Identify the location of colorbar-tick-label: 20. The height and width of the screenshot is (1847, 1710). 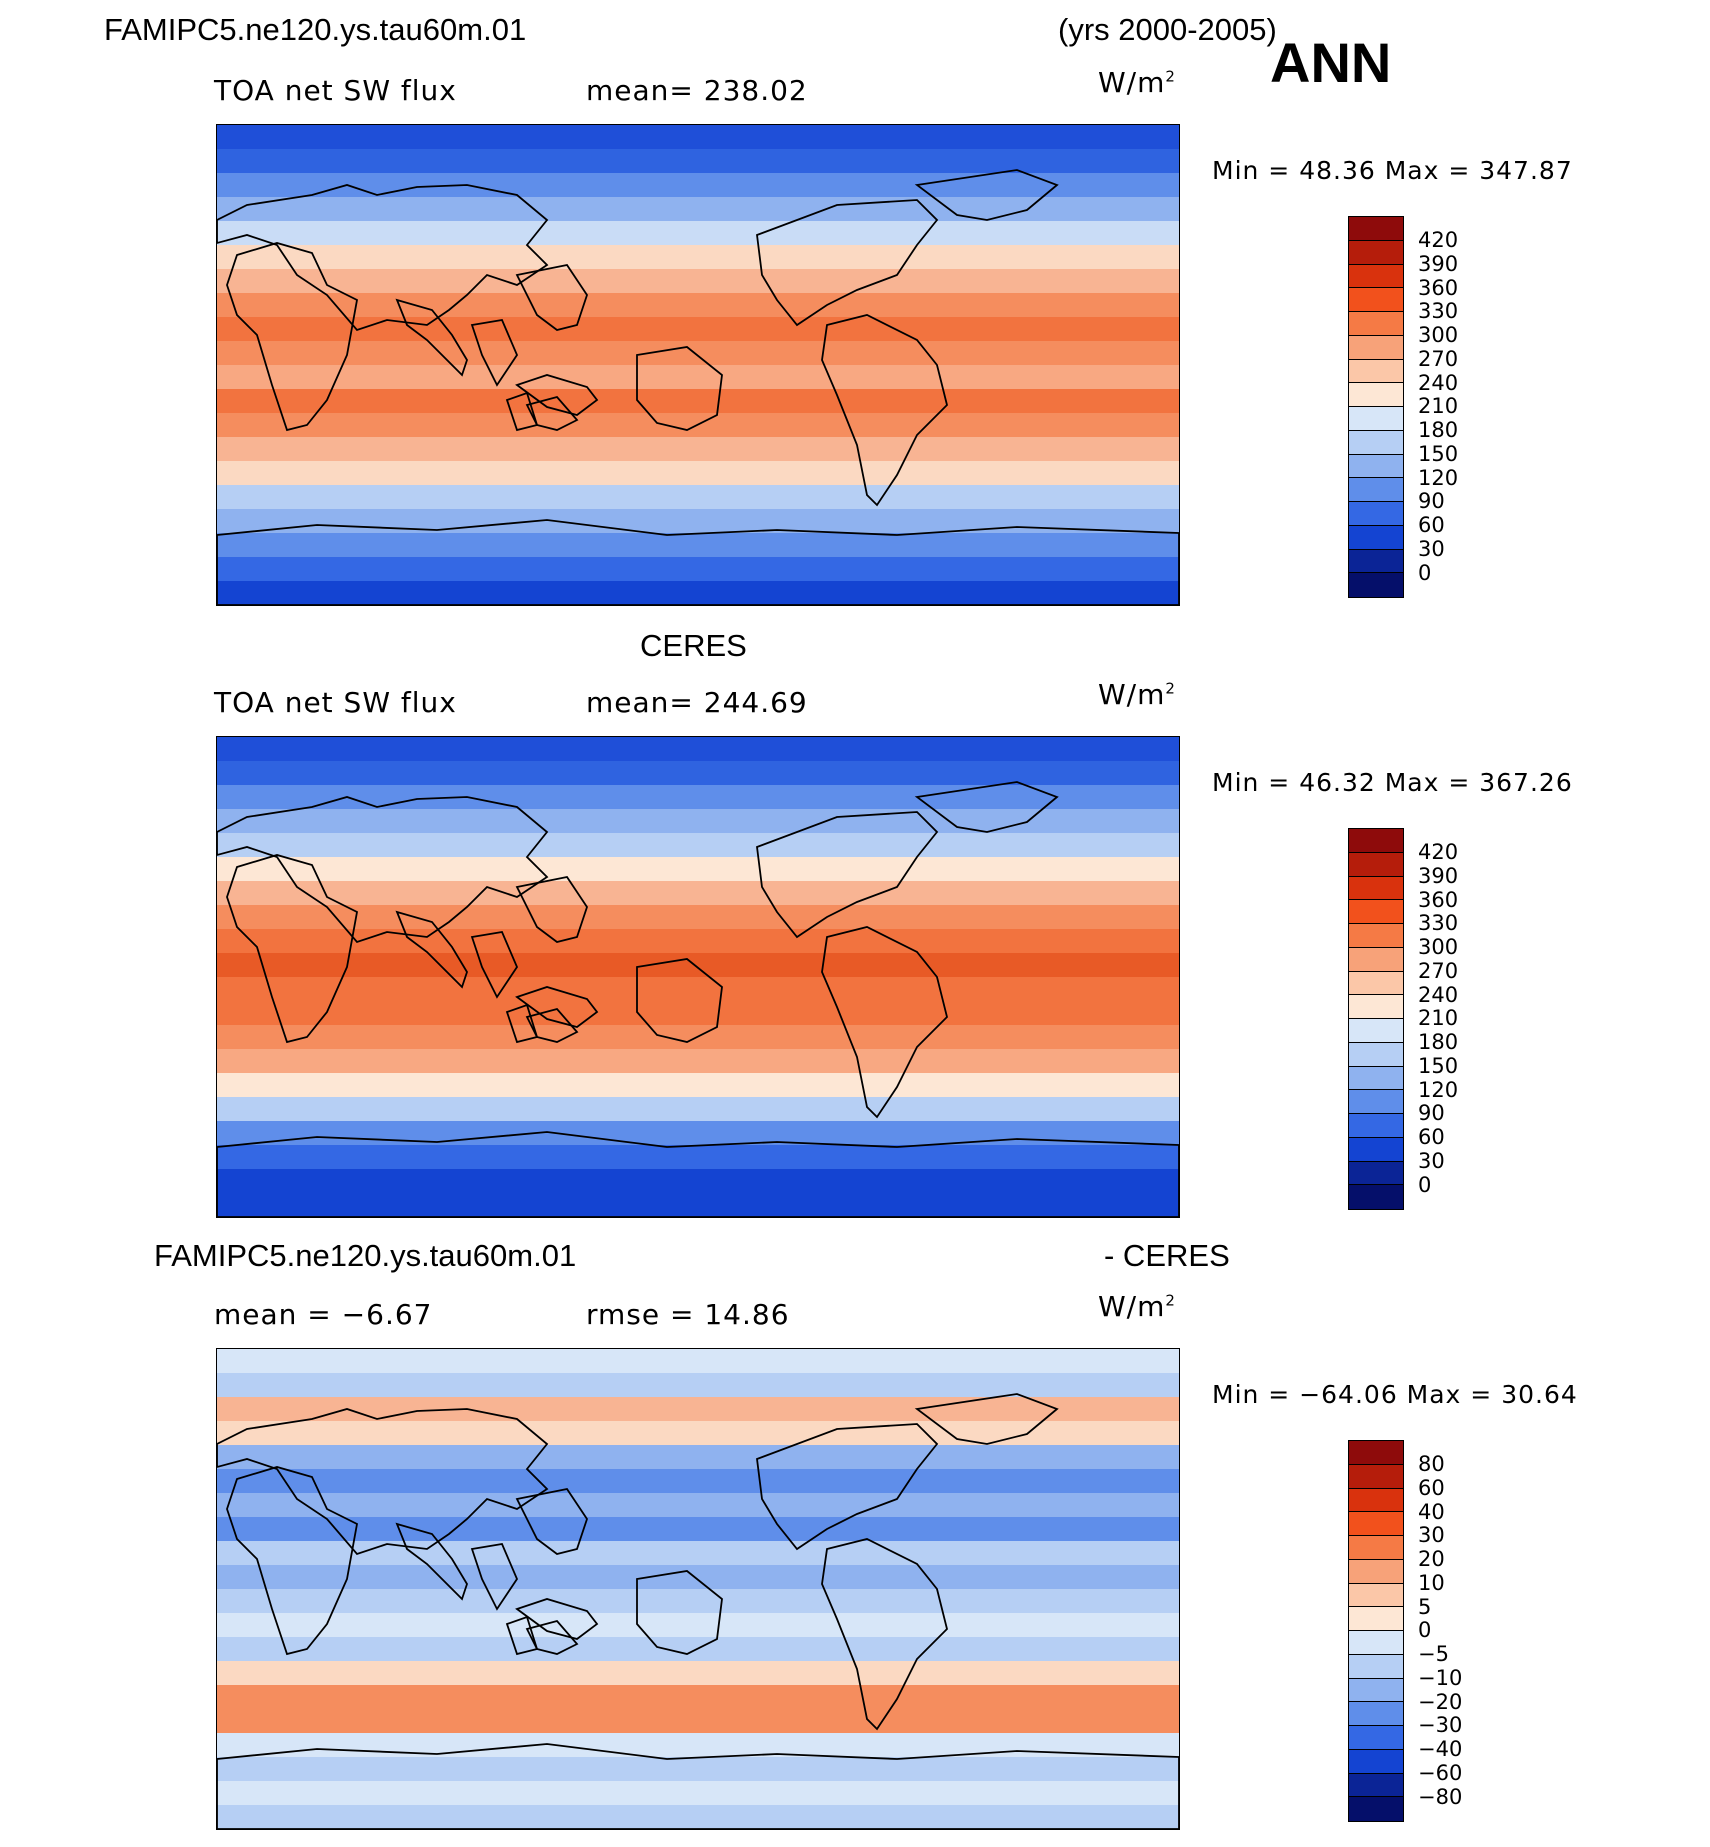
(1431, 1559).